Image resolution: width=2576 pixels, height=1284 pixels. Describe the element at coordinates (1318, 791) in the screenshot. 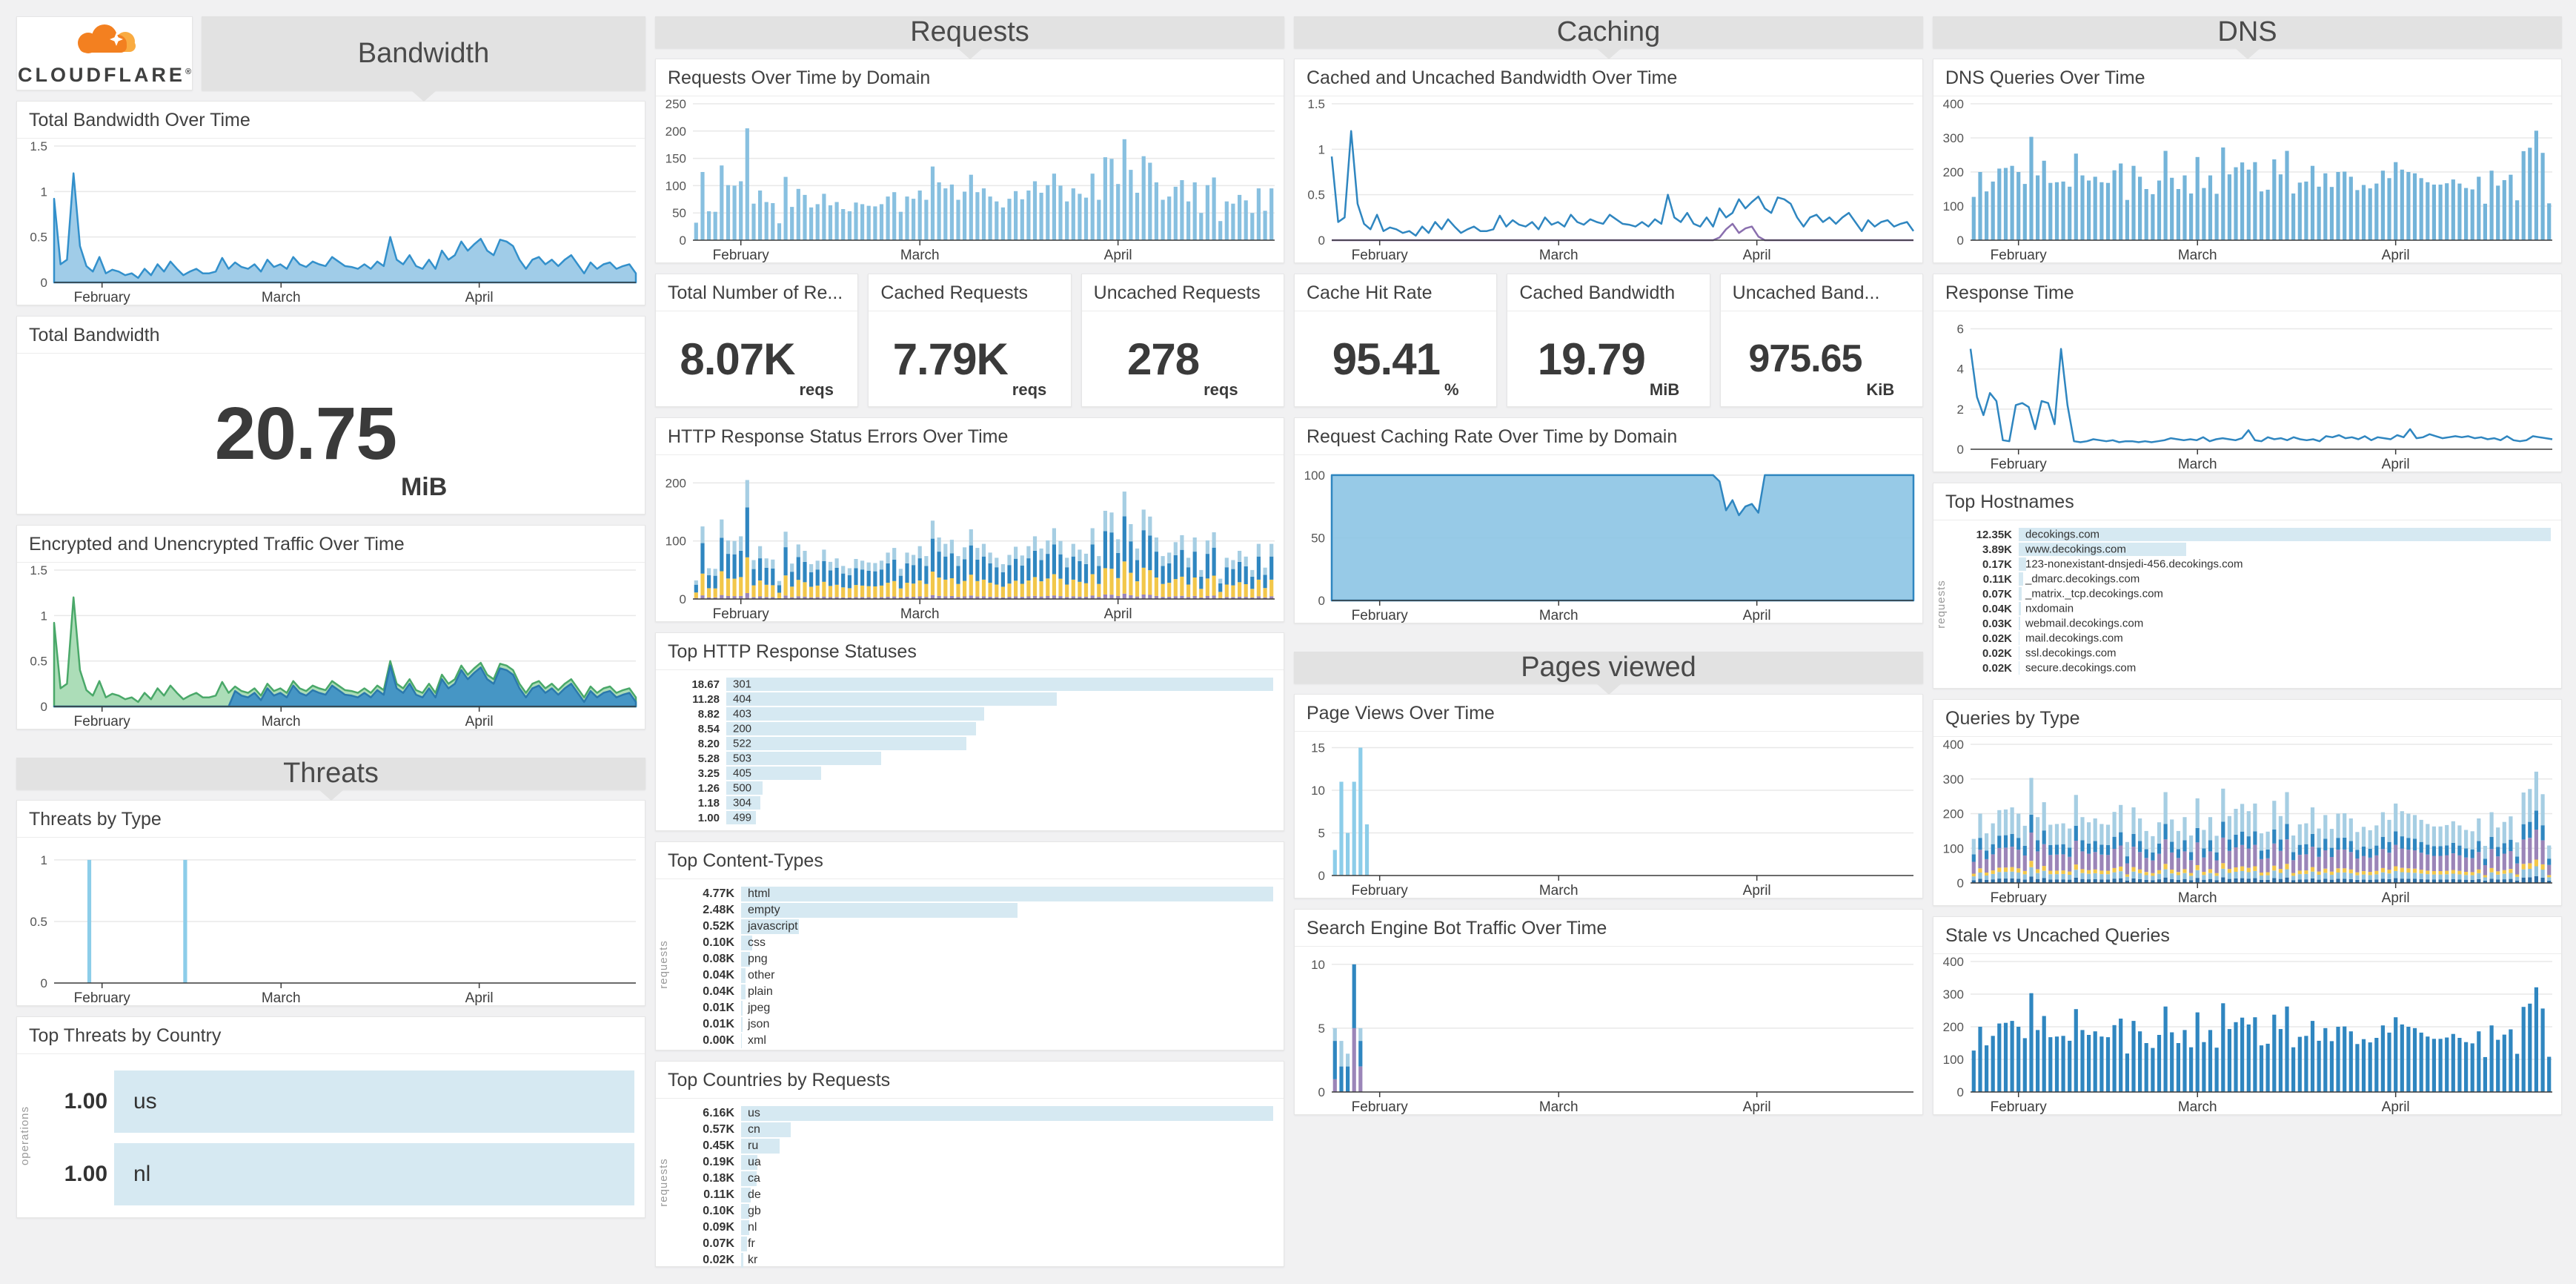

I see `svg-text: 10` at that location.